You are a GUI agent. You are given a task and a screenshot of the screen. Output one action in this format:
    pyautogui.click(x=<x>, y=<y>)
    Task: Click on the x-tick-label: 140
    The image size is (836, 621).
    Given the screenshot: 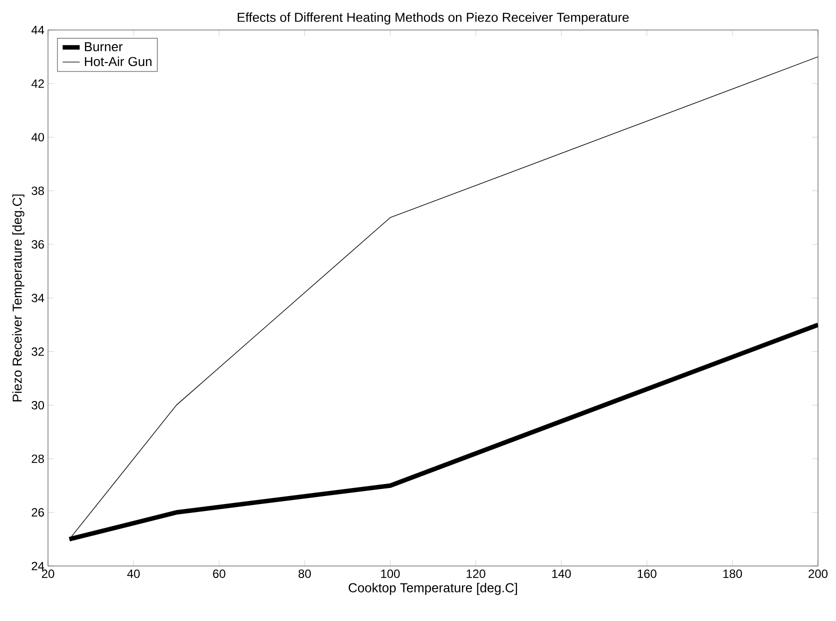 What is the action you would take?
    pyautogui.click(x=561, y=574)
    